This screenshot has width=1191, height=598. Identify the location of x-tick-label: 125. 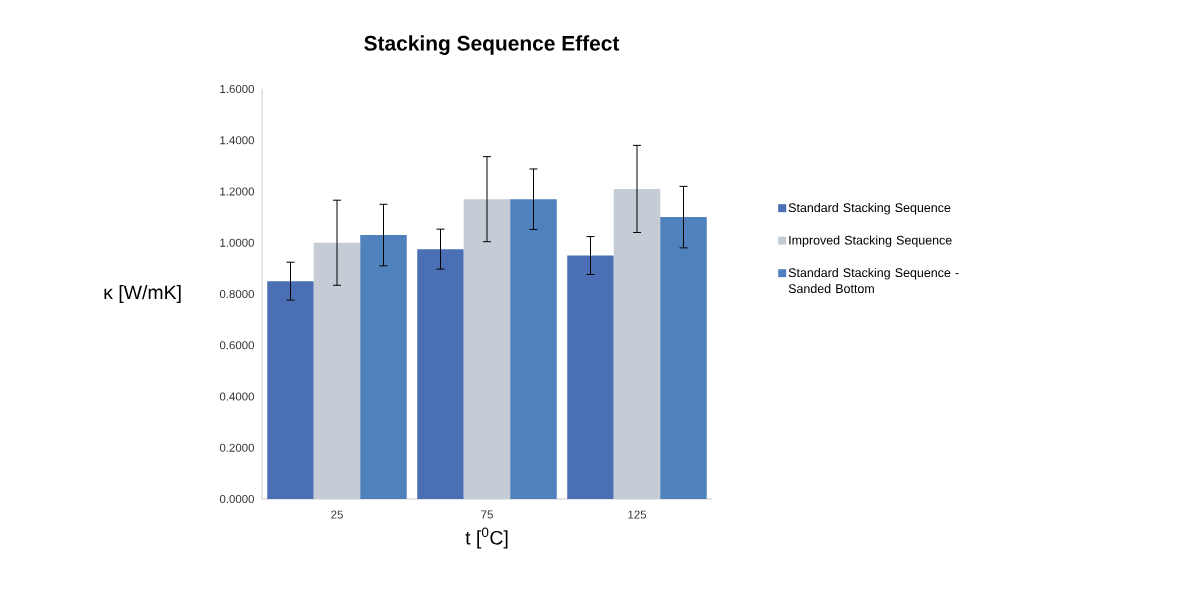
(637, 514).